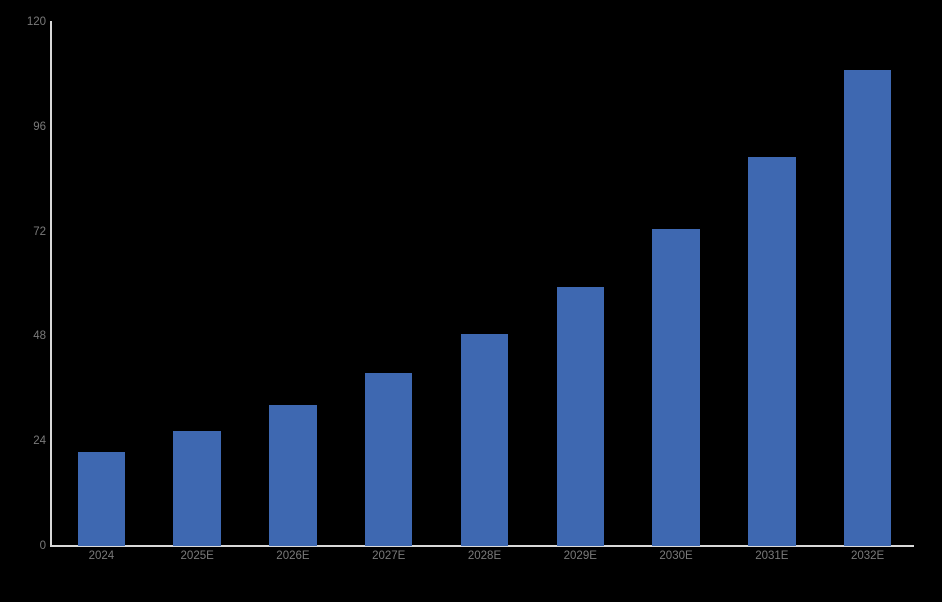 Image resolution: width=942 pixels, height=602 pixels. Describe the element at coordinates (867, 556) in the screenshot. I see `x-tick-label: 2032E` at that location.